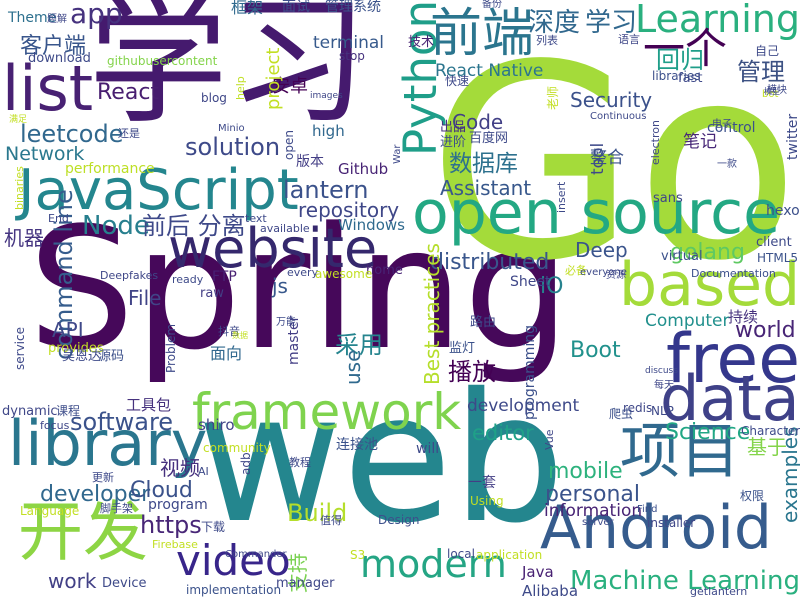 Image resolution: width=800 pixels, height=600 pixels. What do you see at coordinates (110, 169) in the screenshot?
I see `word: performance` at bounding box center [110, 169].